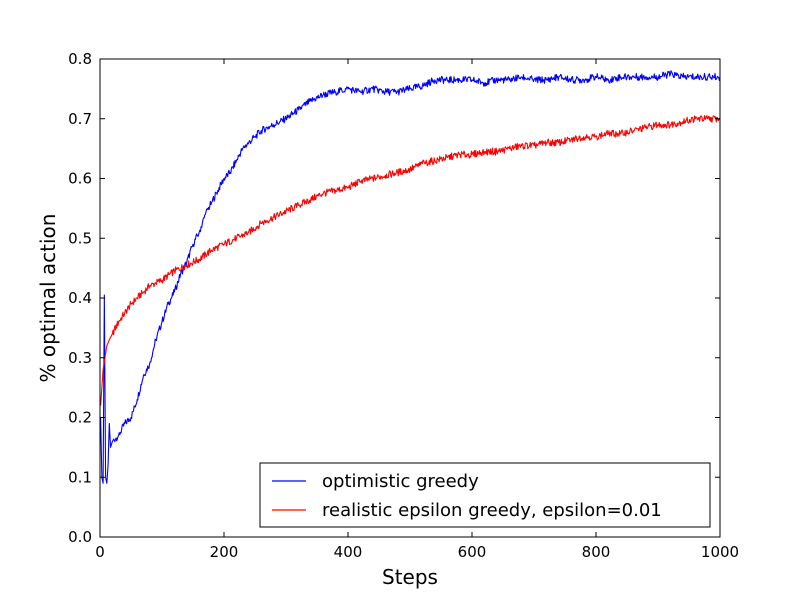 This screenshot has height=597, width=800. What do you see at coordinates (400, 481) in the screenshot?
I see `legend-label-optimistic-greedy: optimistic greedy` at bounding box center [400, 481].